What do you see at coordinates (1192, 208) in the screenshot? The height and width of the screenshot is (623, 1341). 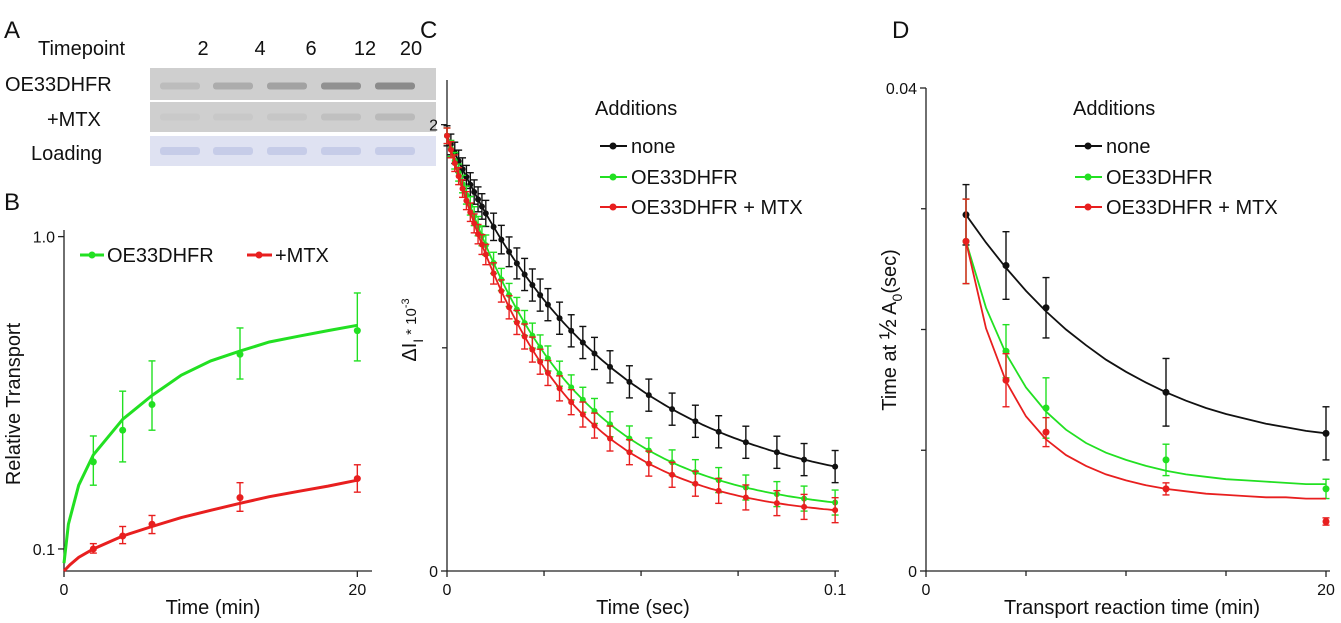 I see `legend-d-mtx-label: OE33DHFR + MTX` at bounding box center [1192, 208].